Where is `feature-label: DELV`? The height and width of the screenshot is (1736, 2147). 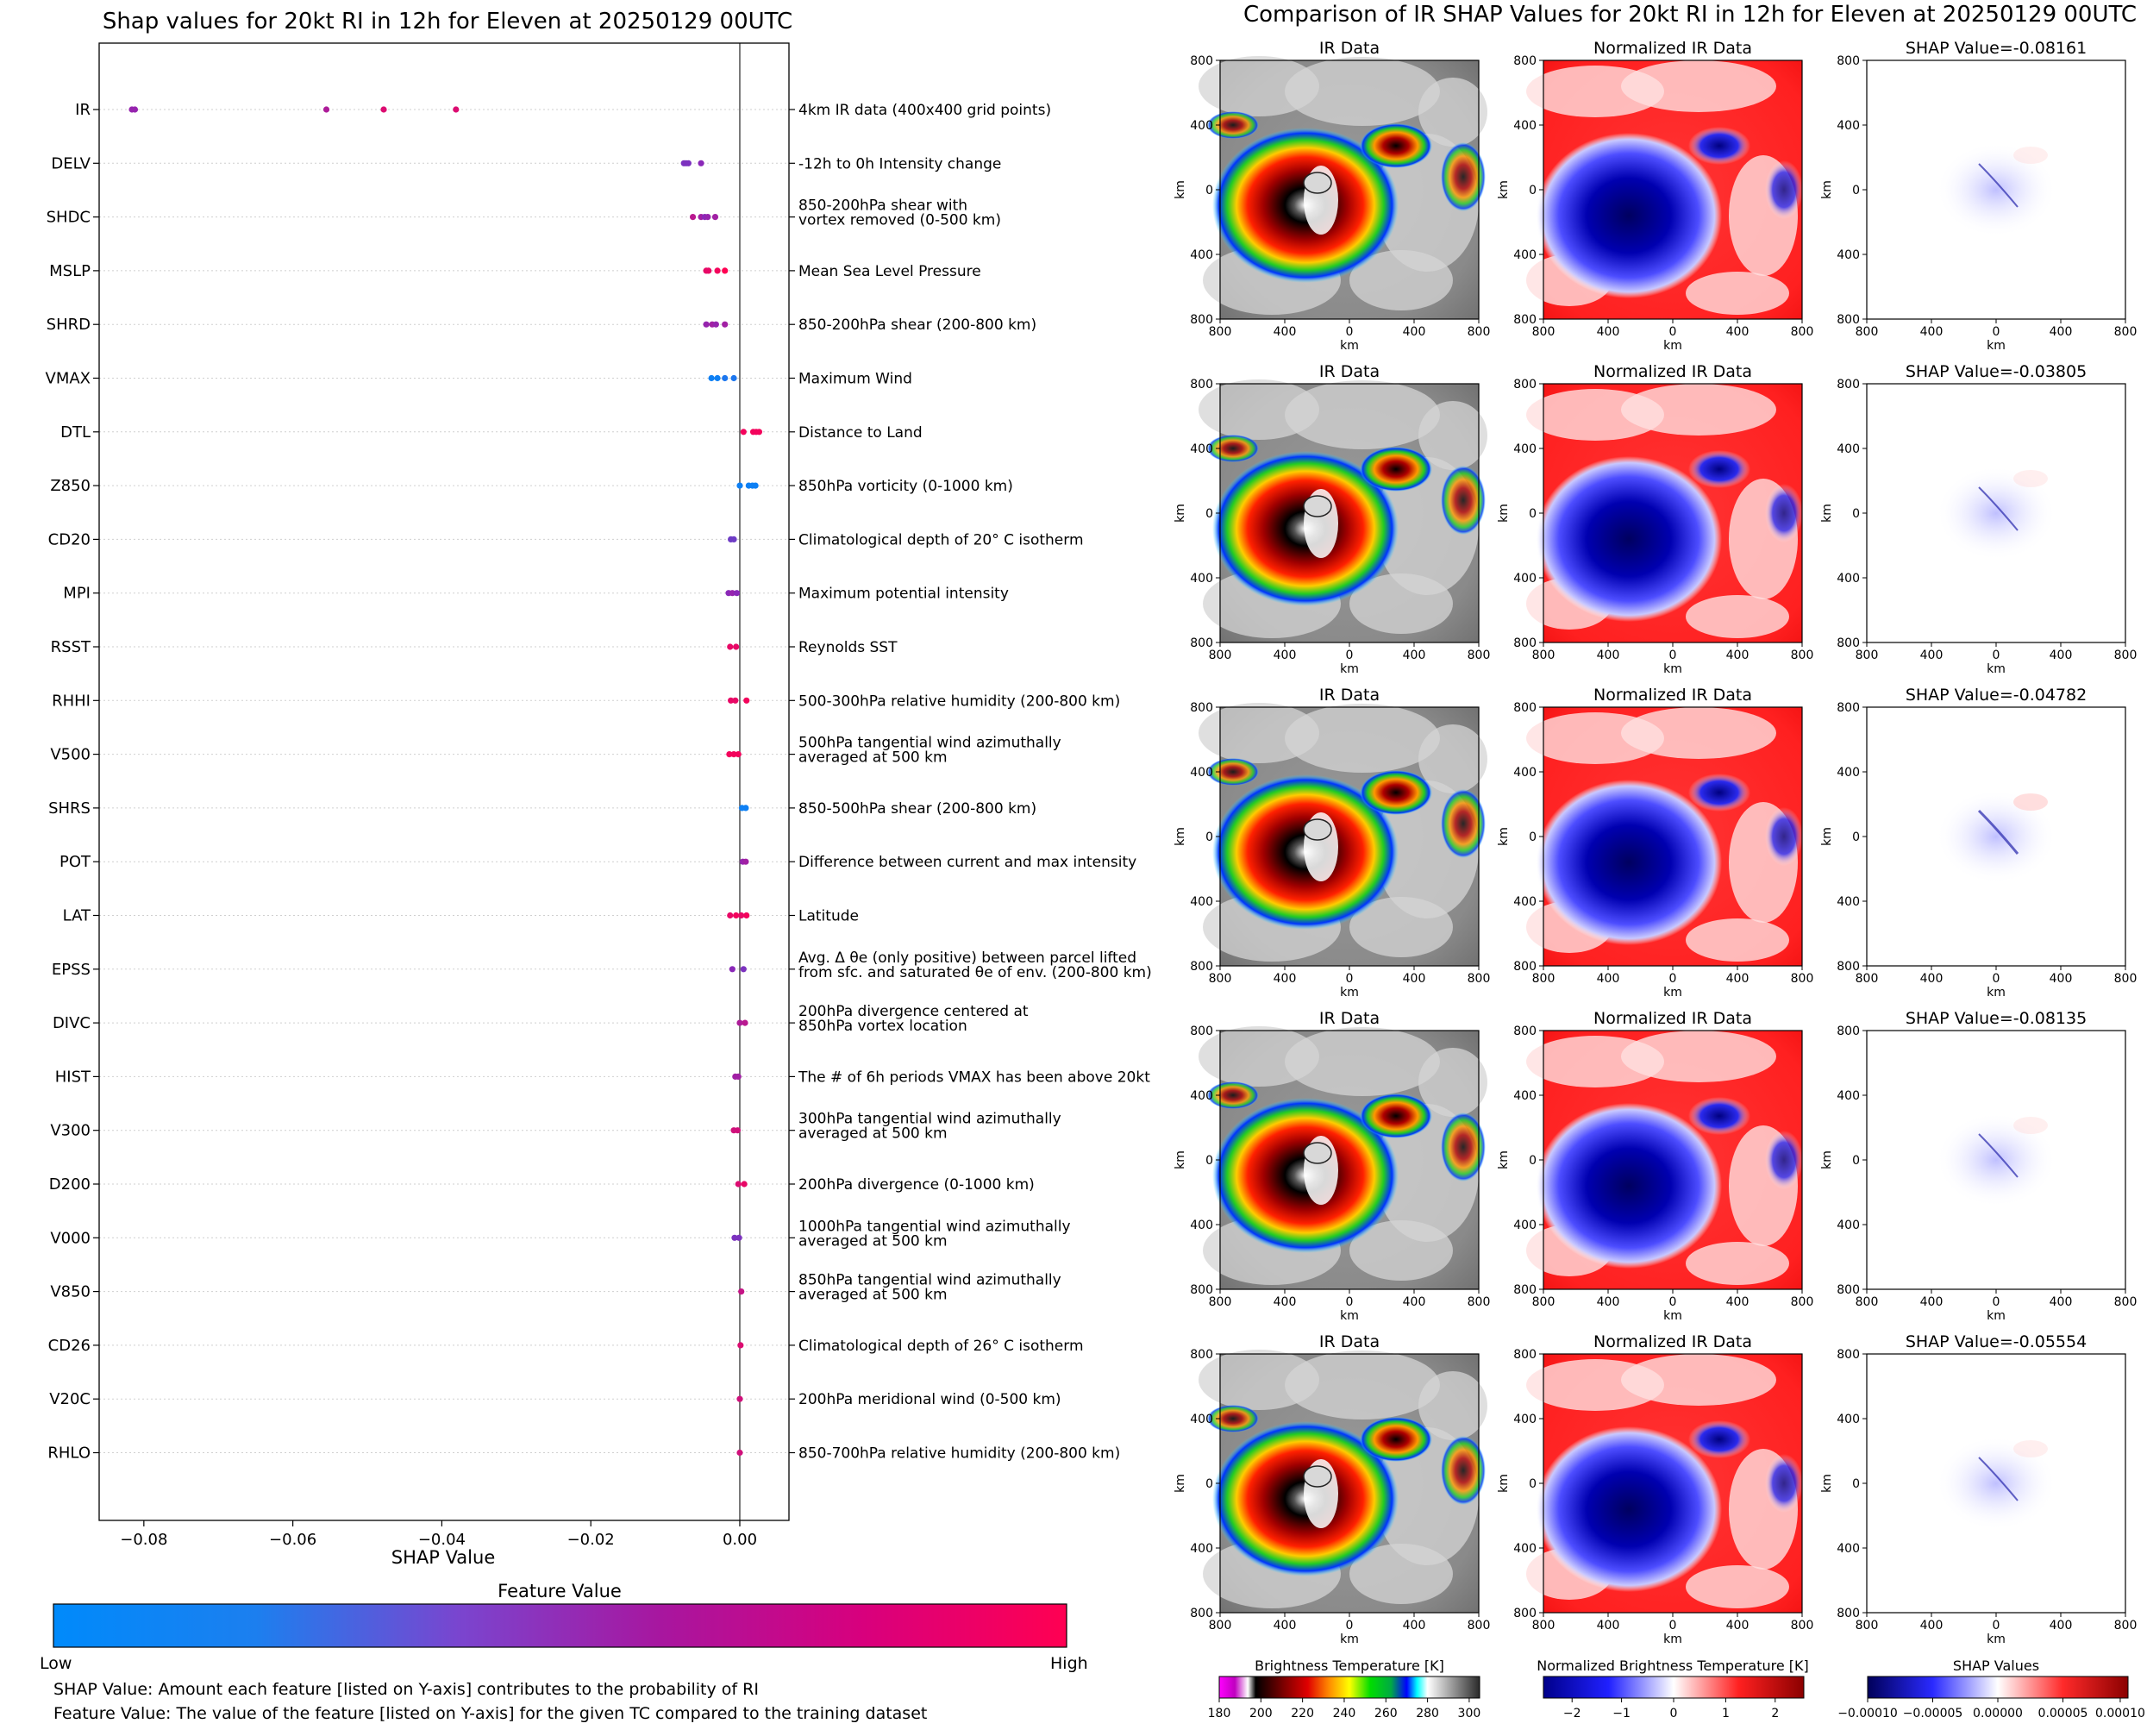 feature-label: DELV is located at coordinates (71, 163).